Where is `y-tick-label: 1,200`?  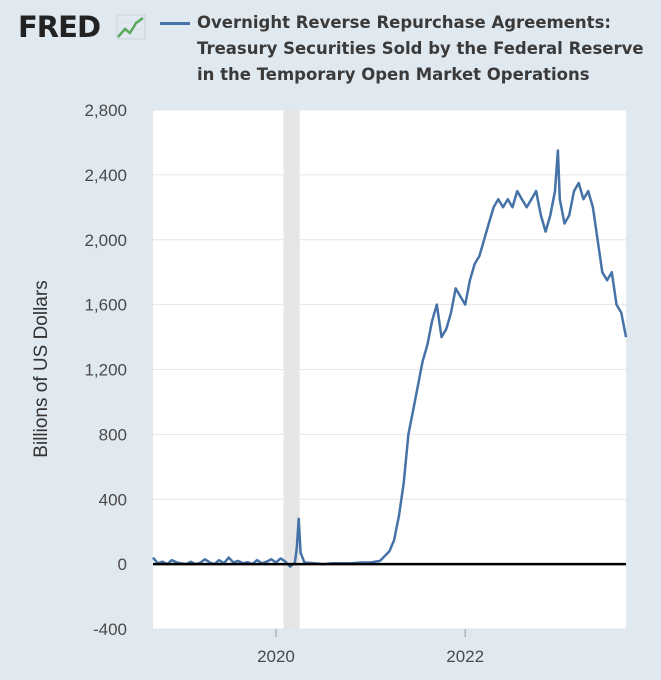
y-tick-label: 1,200 is located at coordinates (105, 370).